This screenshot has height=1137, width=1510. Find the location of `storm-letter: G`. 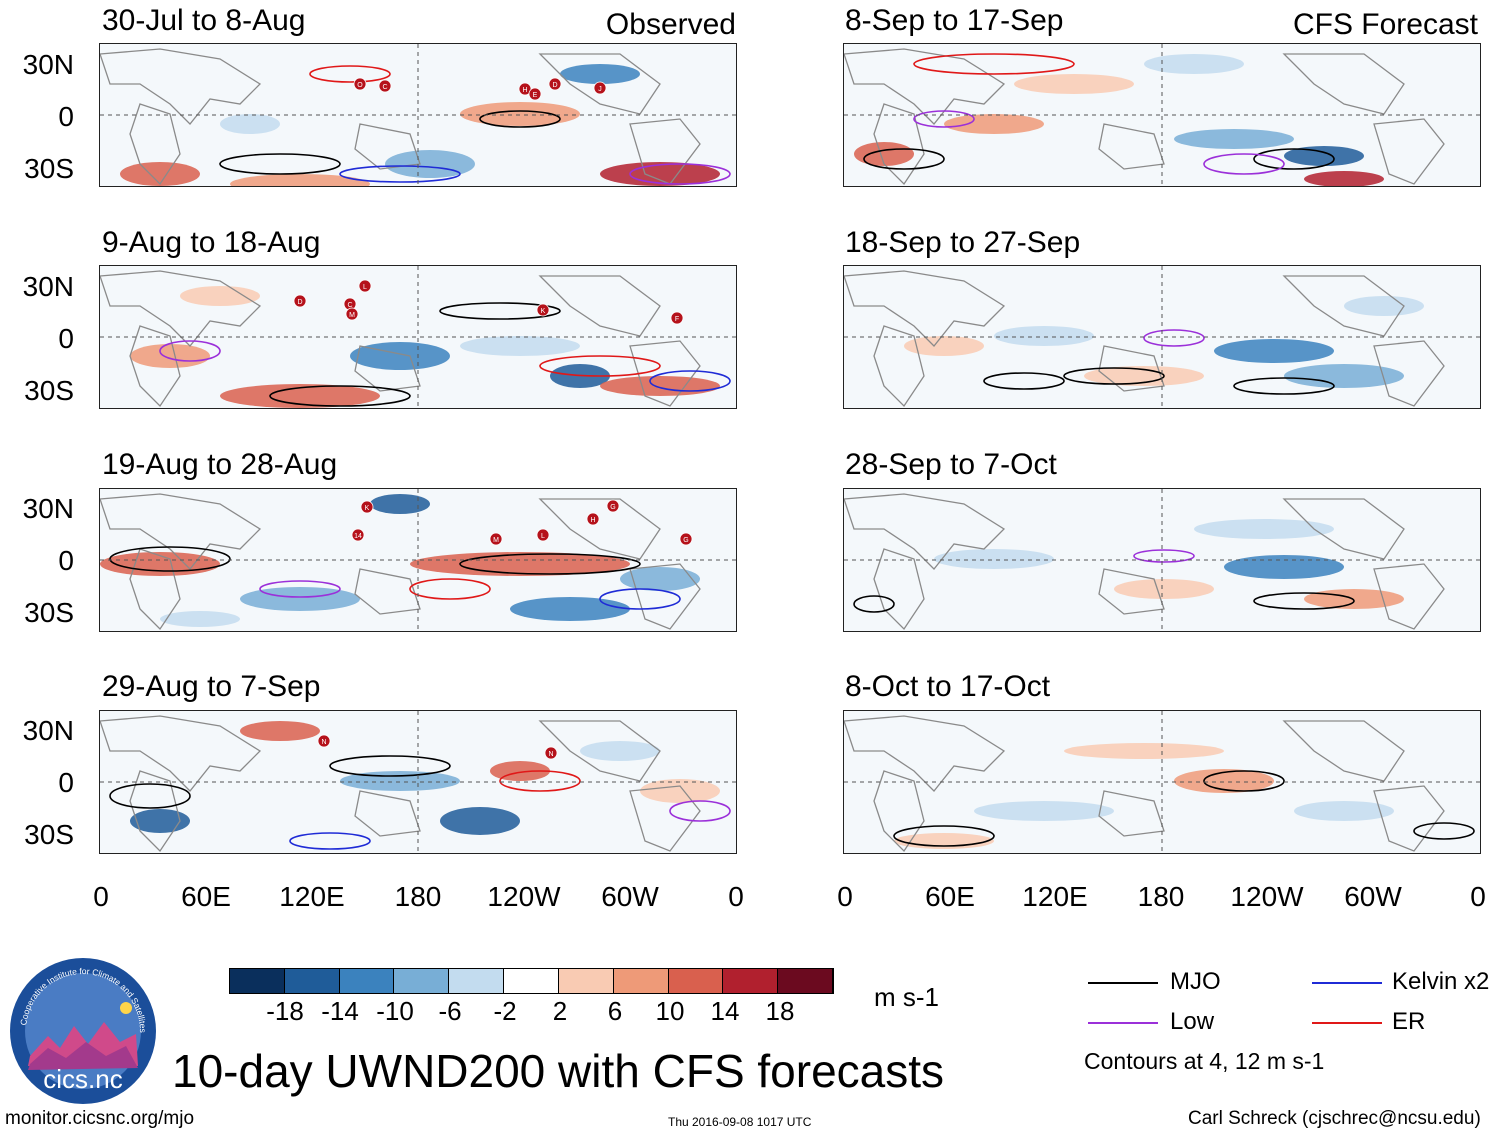

storm-letter: G is located at coordinates (612, 507).